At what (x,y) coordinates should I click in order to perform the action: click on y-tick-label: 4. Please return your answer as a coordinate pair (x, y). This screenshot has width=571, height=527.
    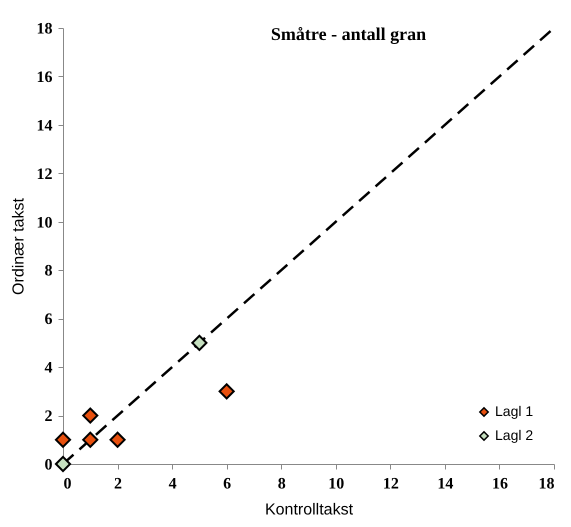
    Looking at the image, I should click on (48, 368).